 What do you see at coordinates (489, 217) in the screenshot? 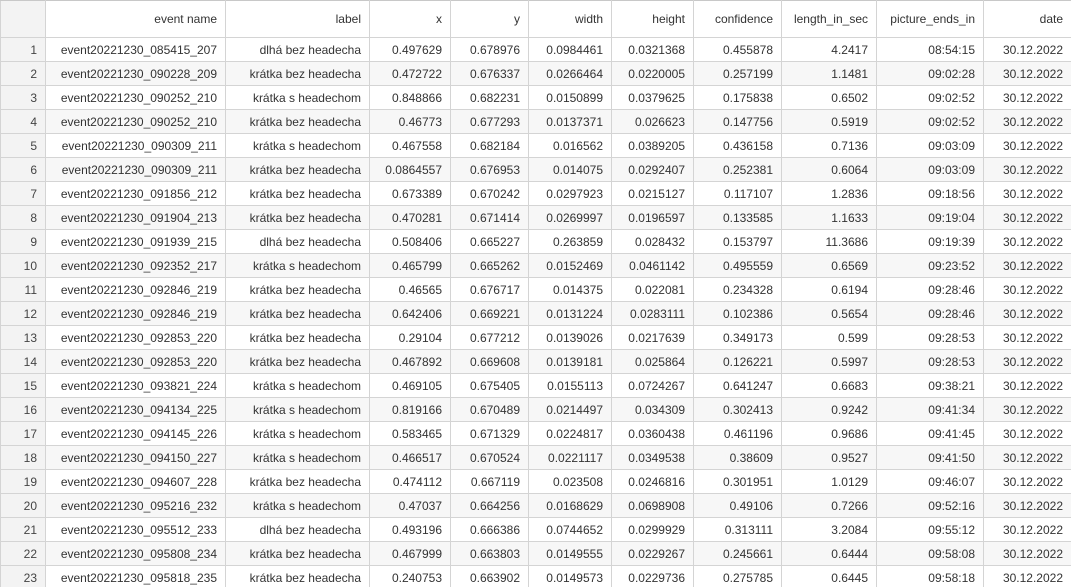
I see `y-cell: 0.671414` at bounding box center [489, 217].